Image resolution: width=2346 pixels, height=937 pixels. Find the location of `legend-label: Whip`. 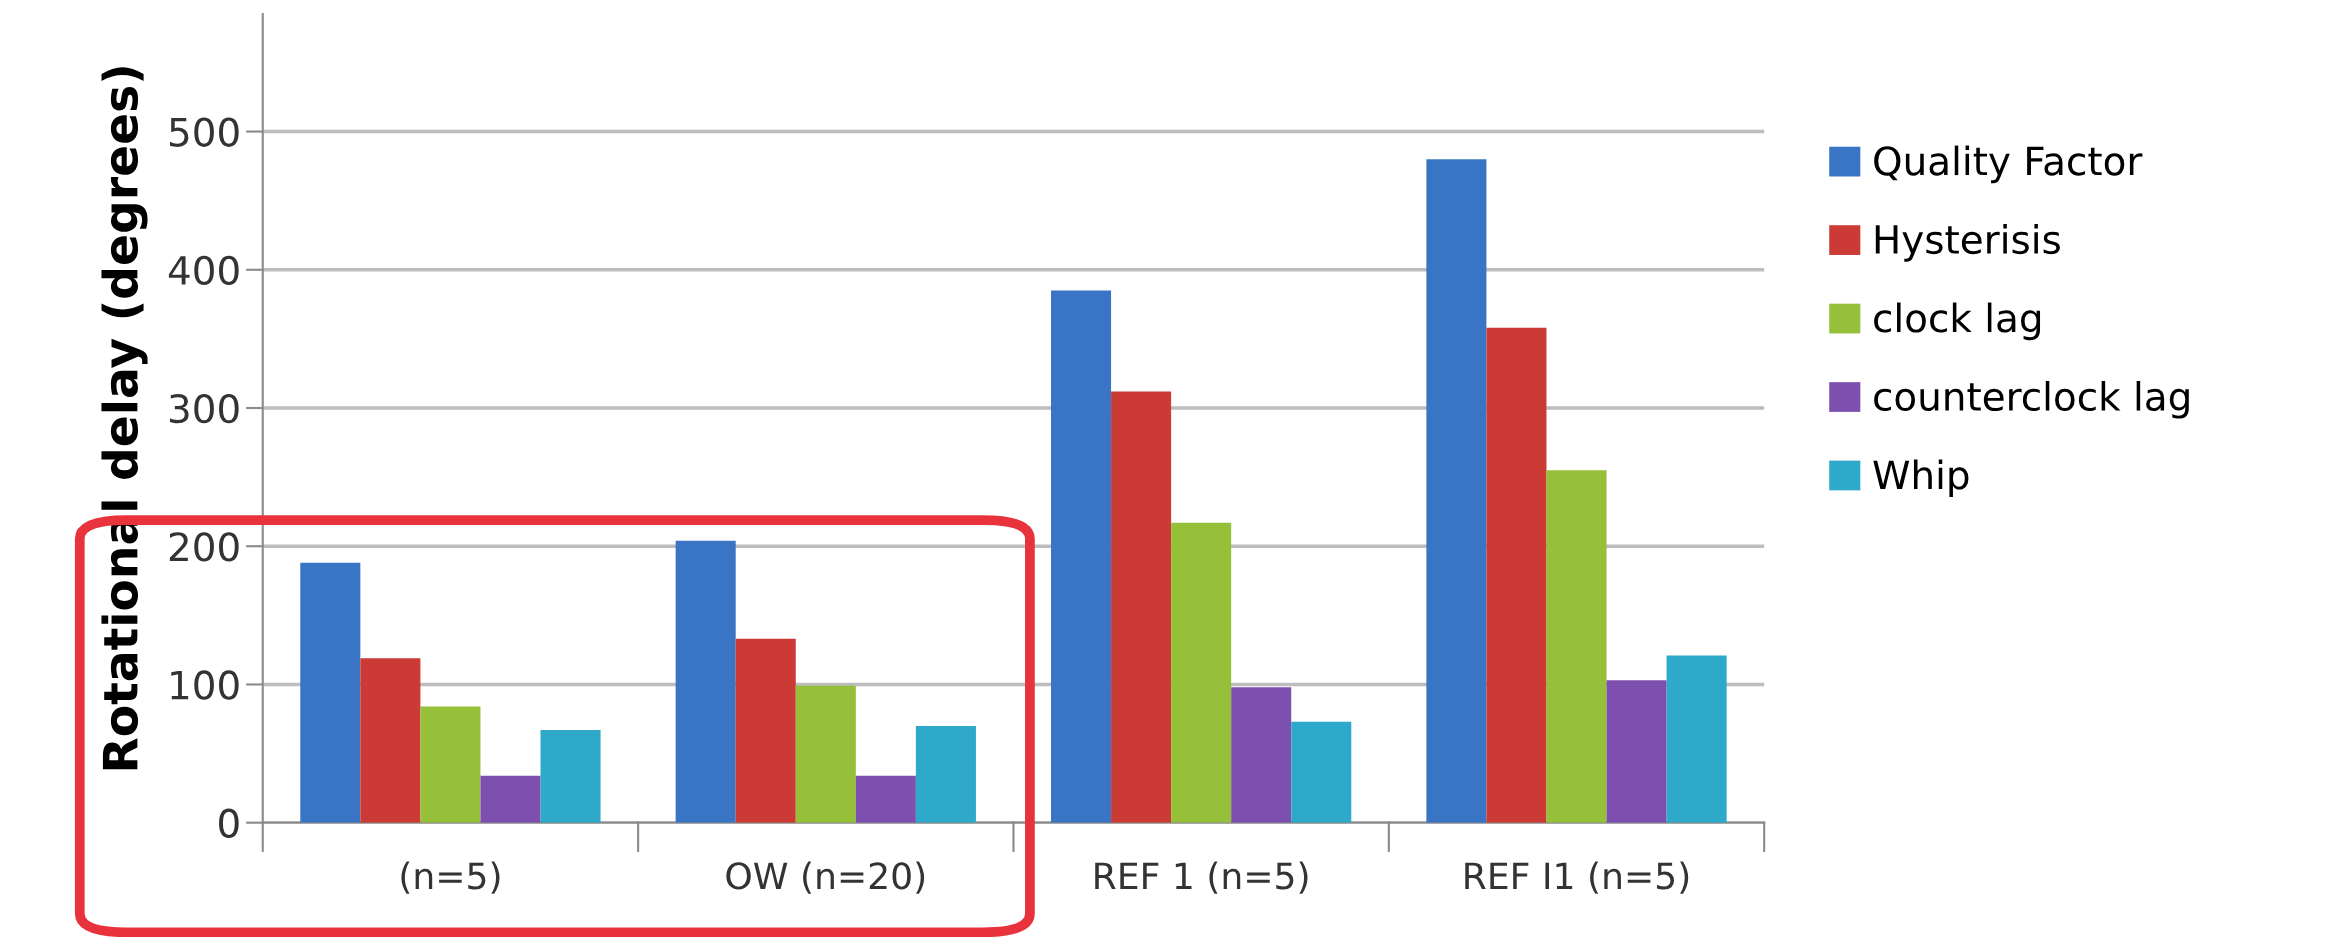

legend-label: Whip is located at coordinates (1921, 478).